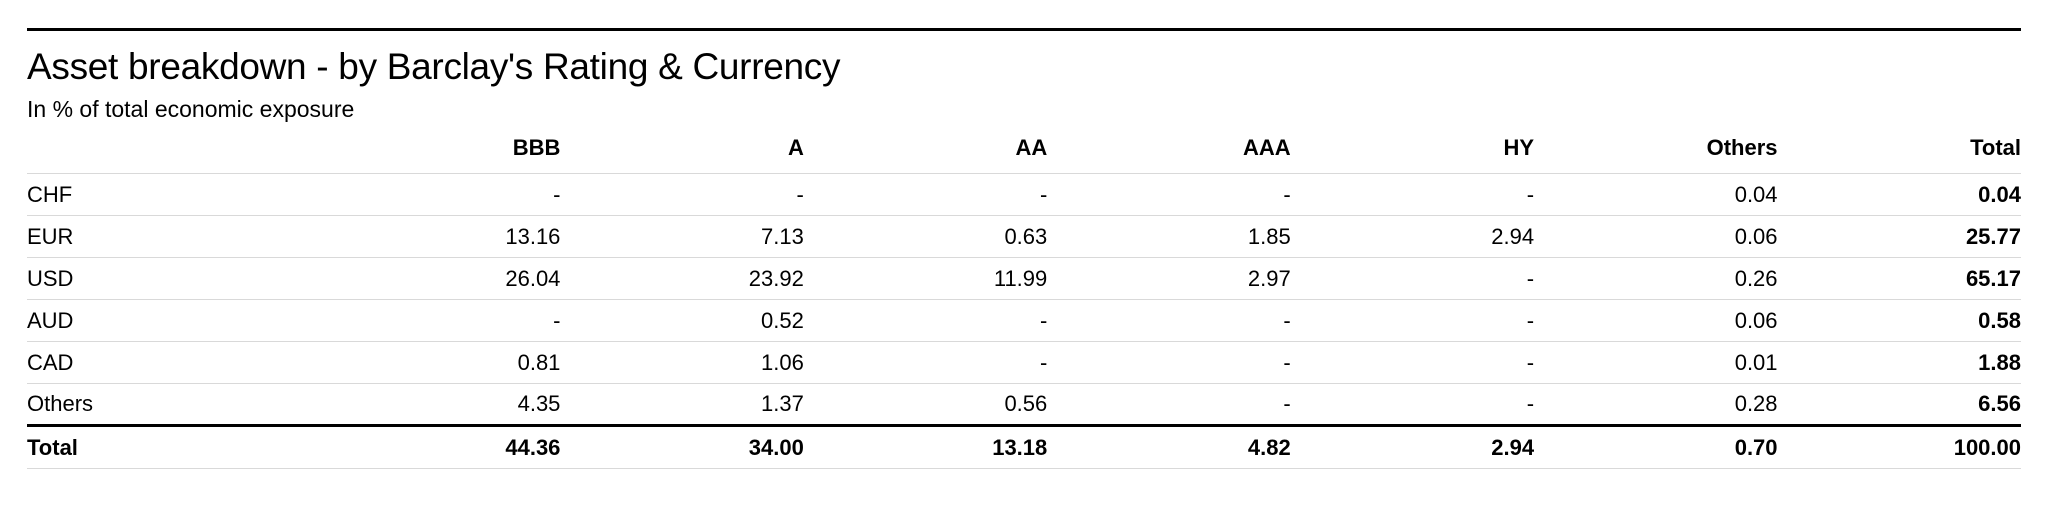  What do you see at coordinates (439, 148) in the screenshot?
I see `column-header-bbb: BBB` at bounding box center [439, 148].